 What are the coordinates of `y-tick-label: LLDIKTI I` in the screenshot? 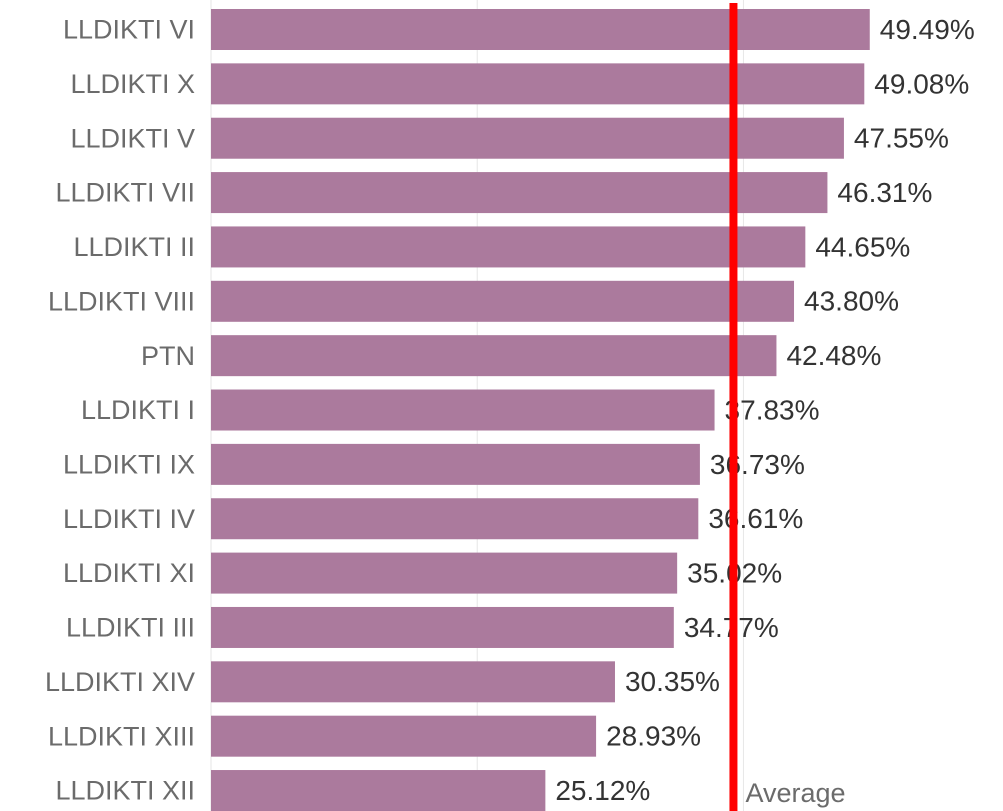 It's located at (138, 410).